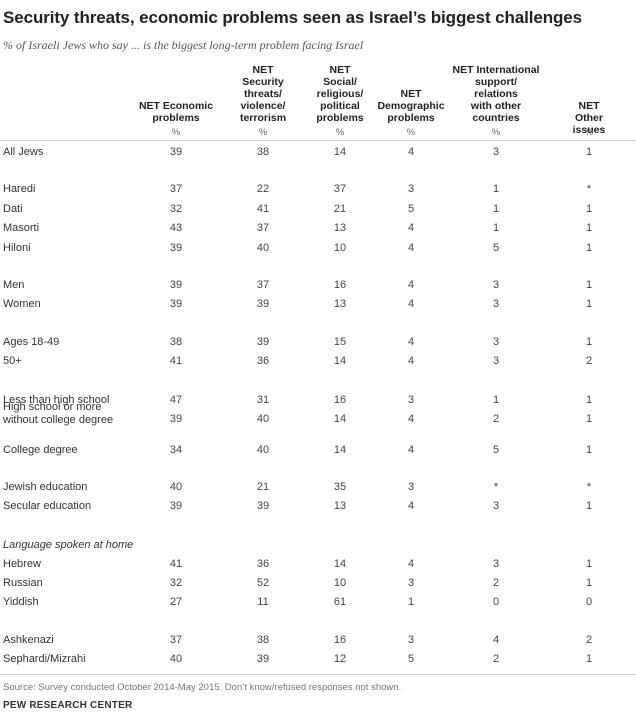 The height and width of the screenshot is (726, 636). I want to click on table-cell: *, so click(496, 487).